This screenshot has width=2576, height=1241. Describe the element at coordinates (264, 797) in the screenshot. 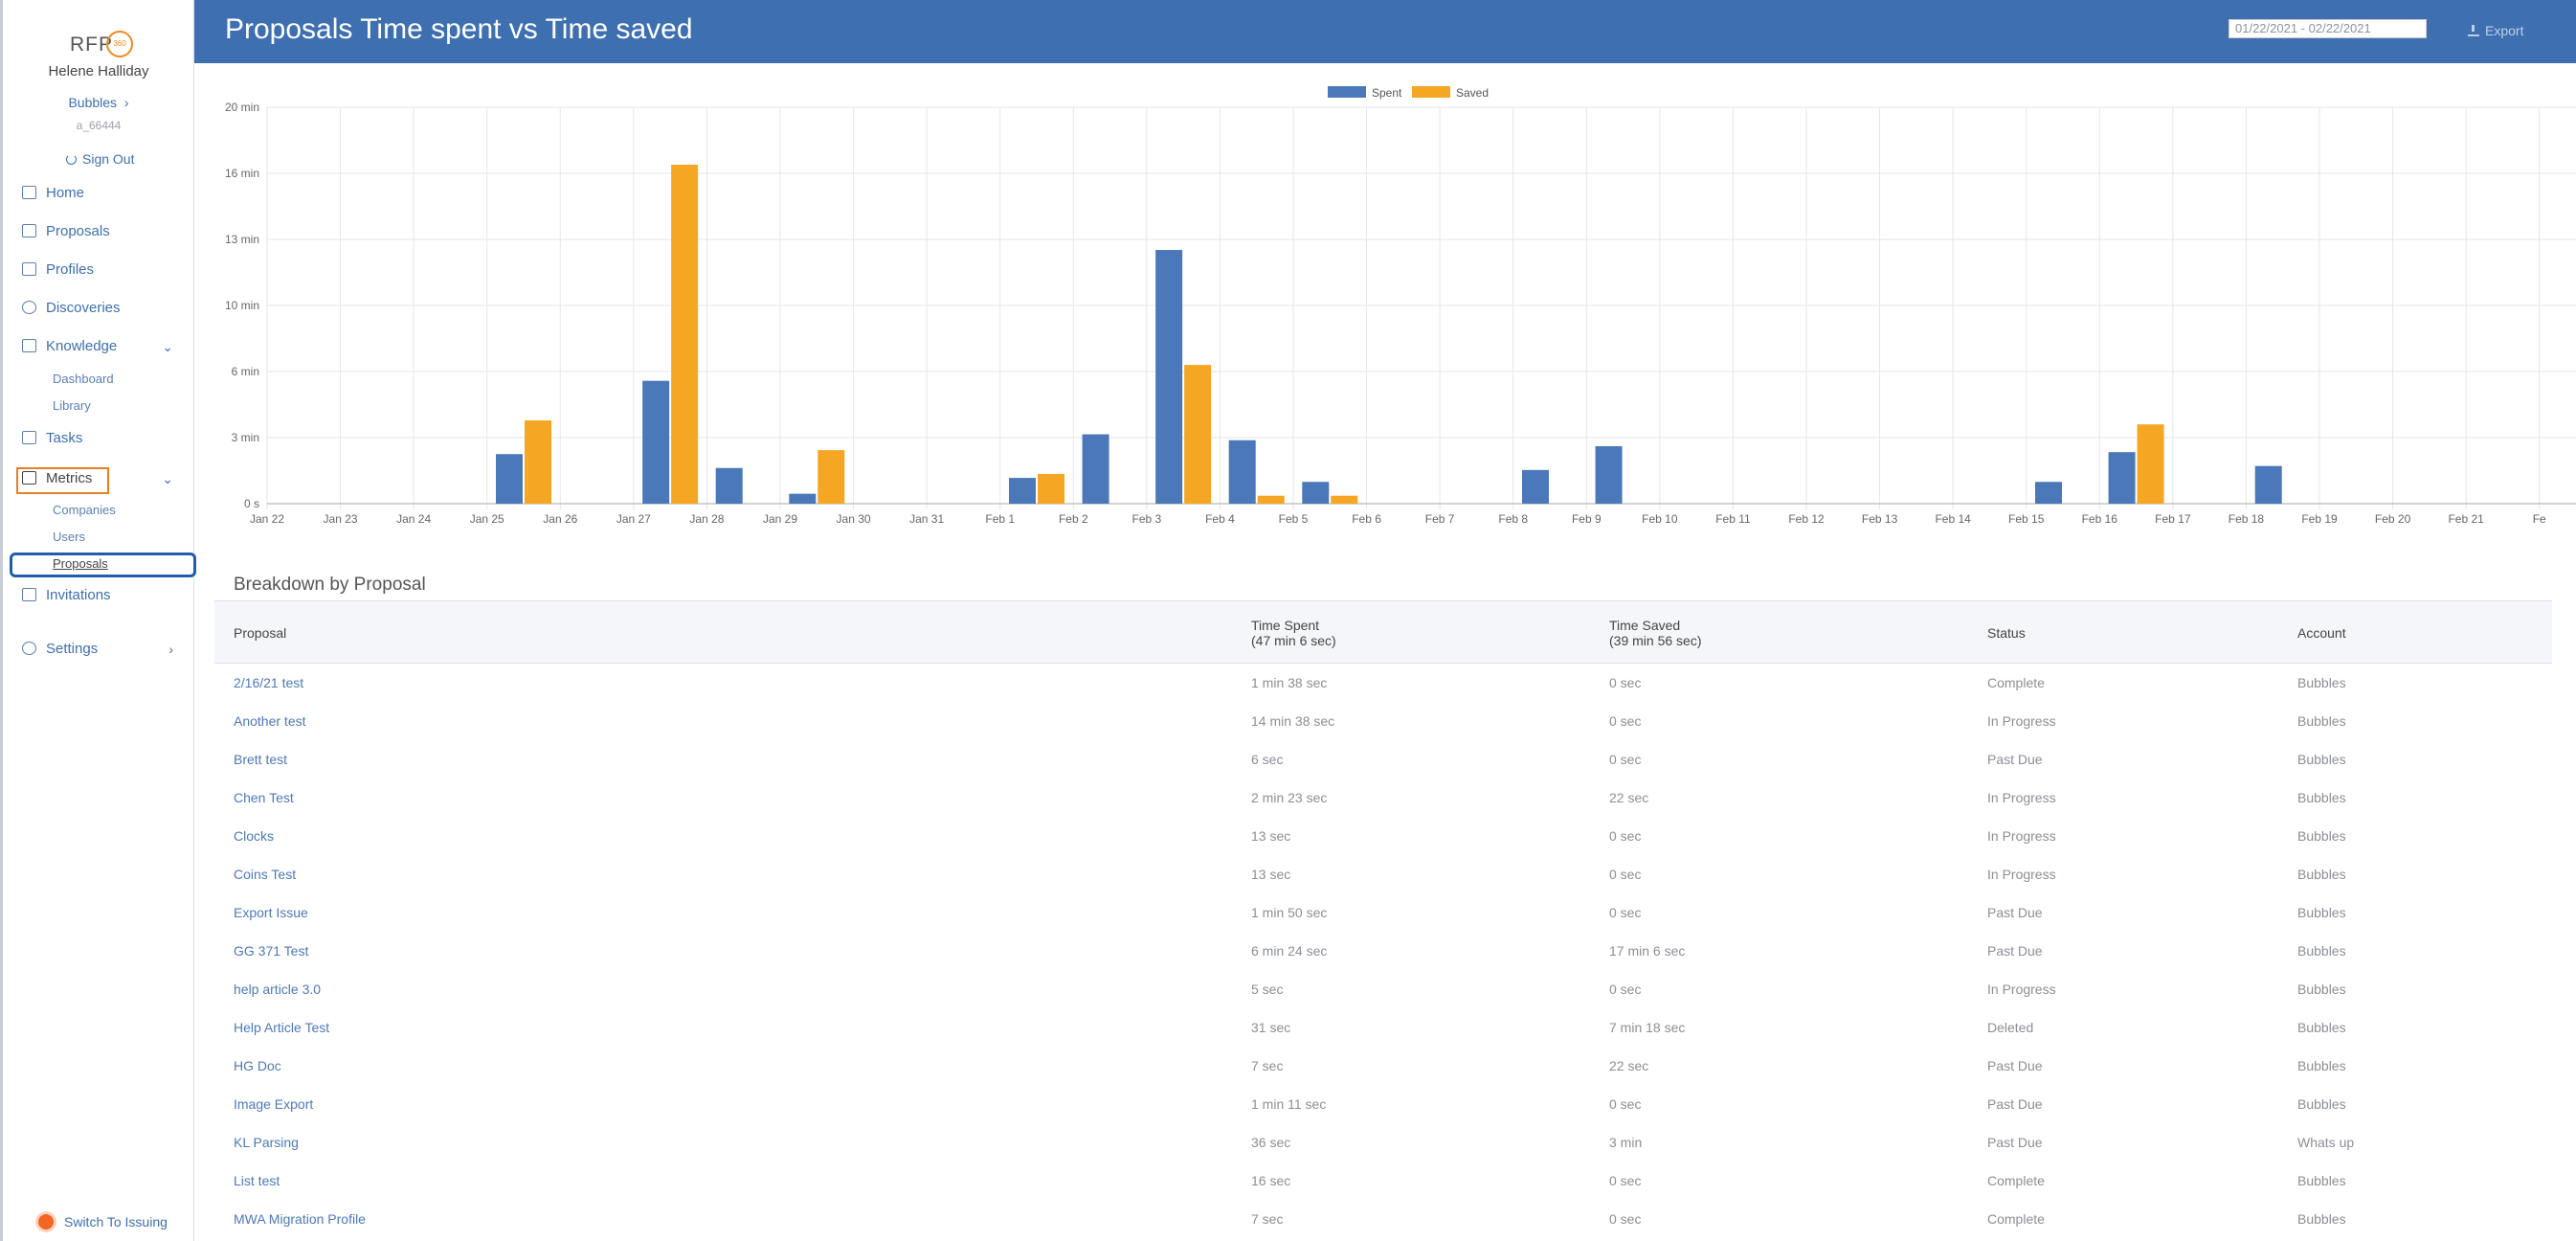

I see `proposal-link: Chen Test` at that location.